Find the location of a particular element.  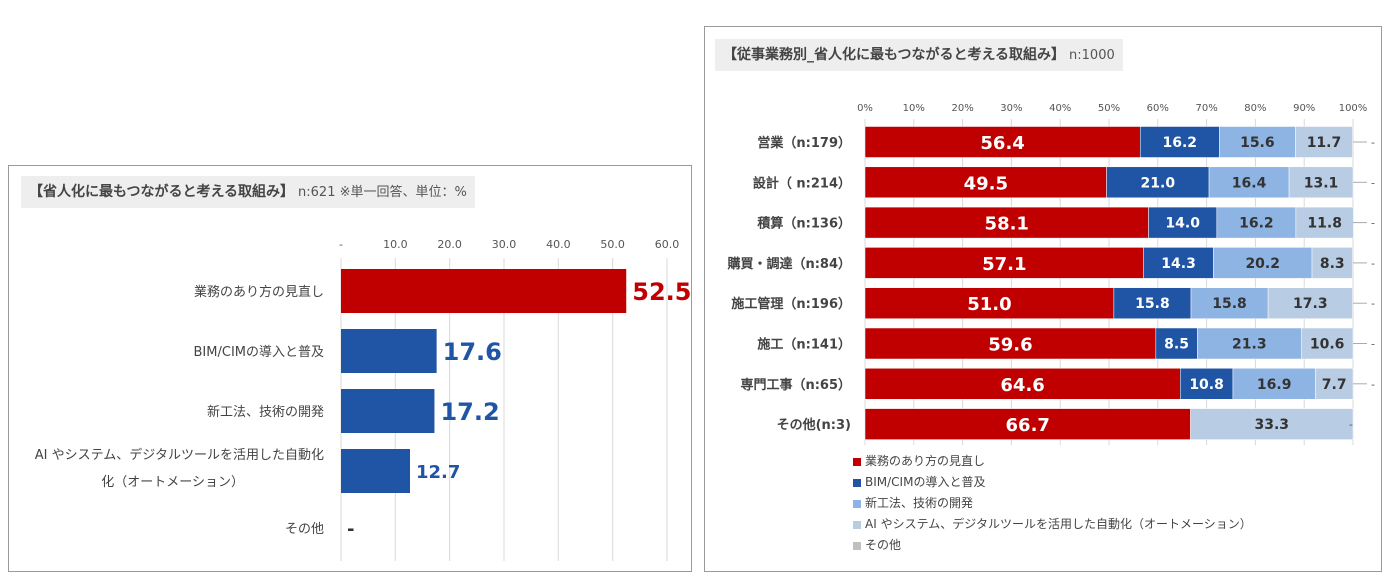

x-tick-label: 60.0 is located at coordinates (667, 244).